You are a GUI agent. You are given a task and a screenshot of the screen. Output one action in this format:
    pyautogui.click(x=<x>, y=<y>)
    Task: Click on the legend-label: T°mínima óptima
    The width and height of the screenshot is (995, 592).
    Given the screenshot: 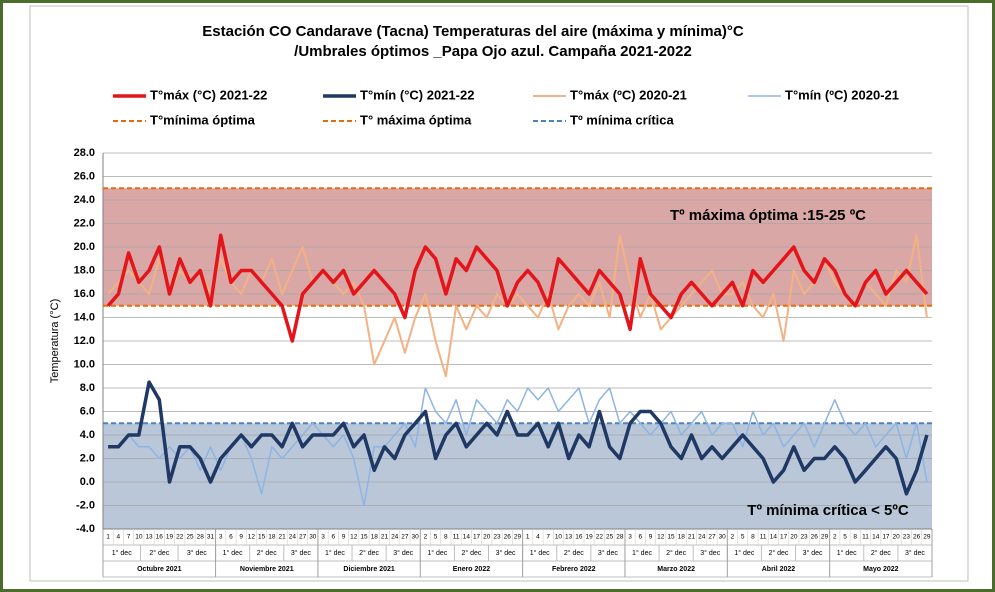 What is the action you would take?
    pyautogui.click(x=203, y=119)
    